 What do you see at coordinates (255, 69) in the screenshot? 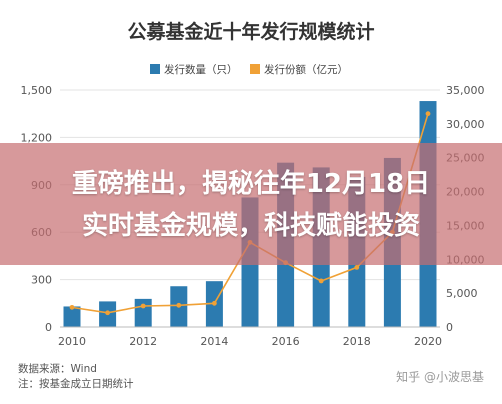
I see `legend-swatch-share` at bounding box center [255, 69].